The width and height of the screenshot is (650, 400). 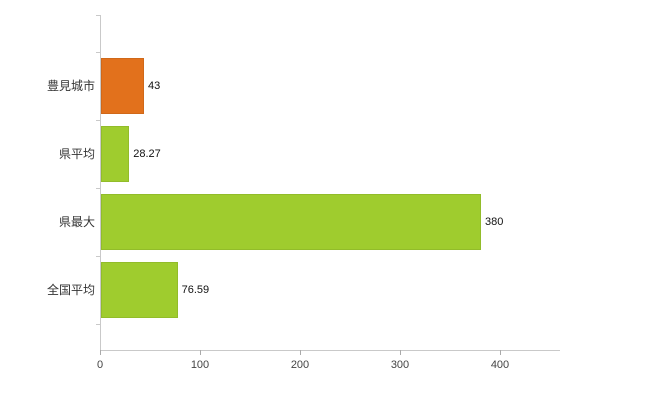 I want to click on category-label: 県平均, so click(x=76, y=154).